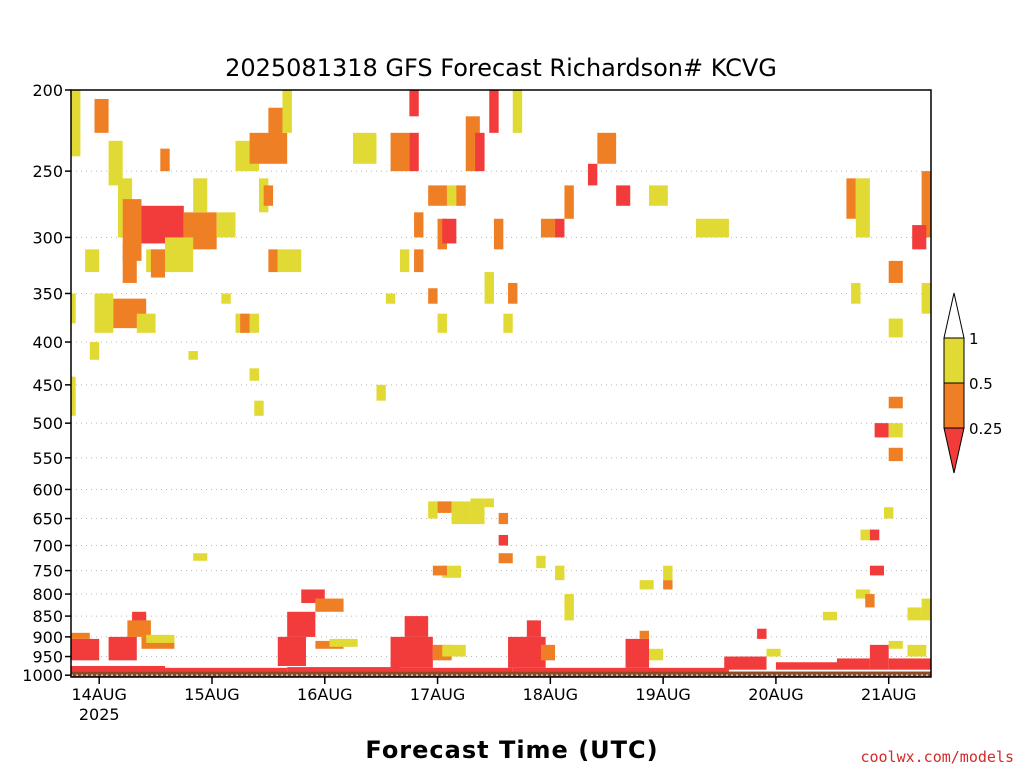 This screenshot has height=768, width=1024. What do you see at coordinates (954, 450) in the screenshot?
I see `colorbar-bottom-arrow` at bounding box center [954, 450].